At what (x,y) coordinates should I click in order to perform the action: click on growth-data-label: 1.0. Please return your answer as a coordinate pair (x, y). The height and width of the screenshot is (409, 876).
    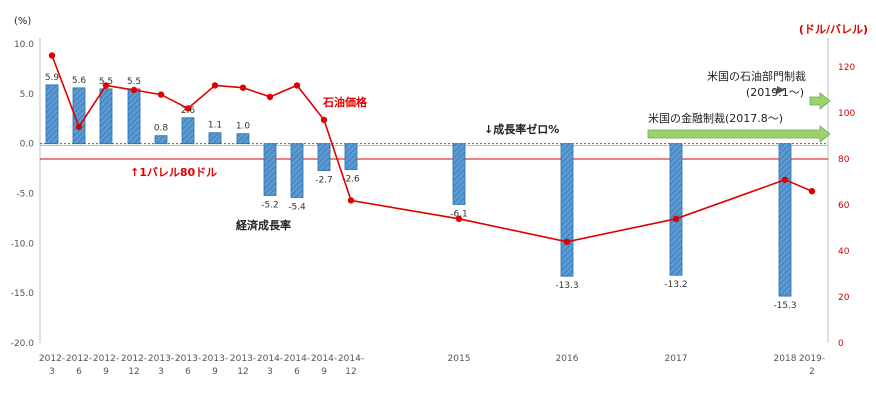
    Looking at the image, I should click on (243, 127).